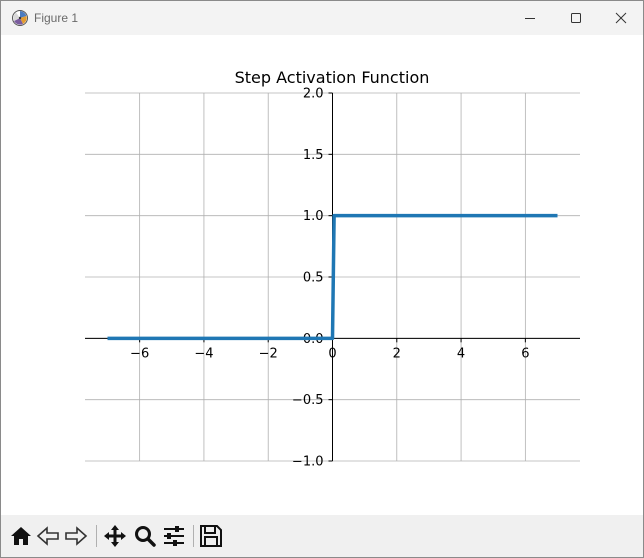 The height and width of the screenshot is (558, 644). I want to click on close-icon, so click(621, 18).